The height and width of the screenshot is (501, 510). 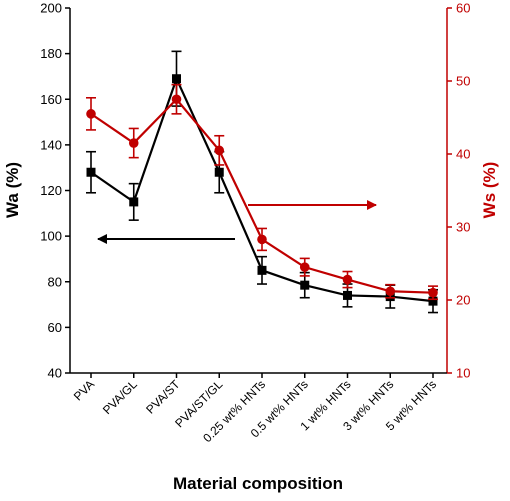 What do you see at coordinates (51, 190) in the screenshot?
I see `y-left-tick-label: 120` at bounding box center [51, 190].